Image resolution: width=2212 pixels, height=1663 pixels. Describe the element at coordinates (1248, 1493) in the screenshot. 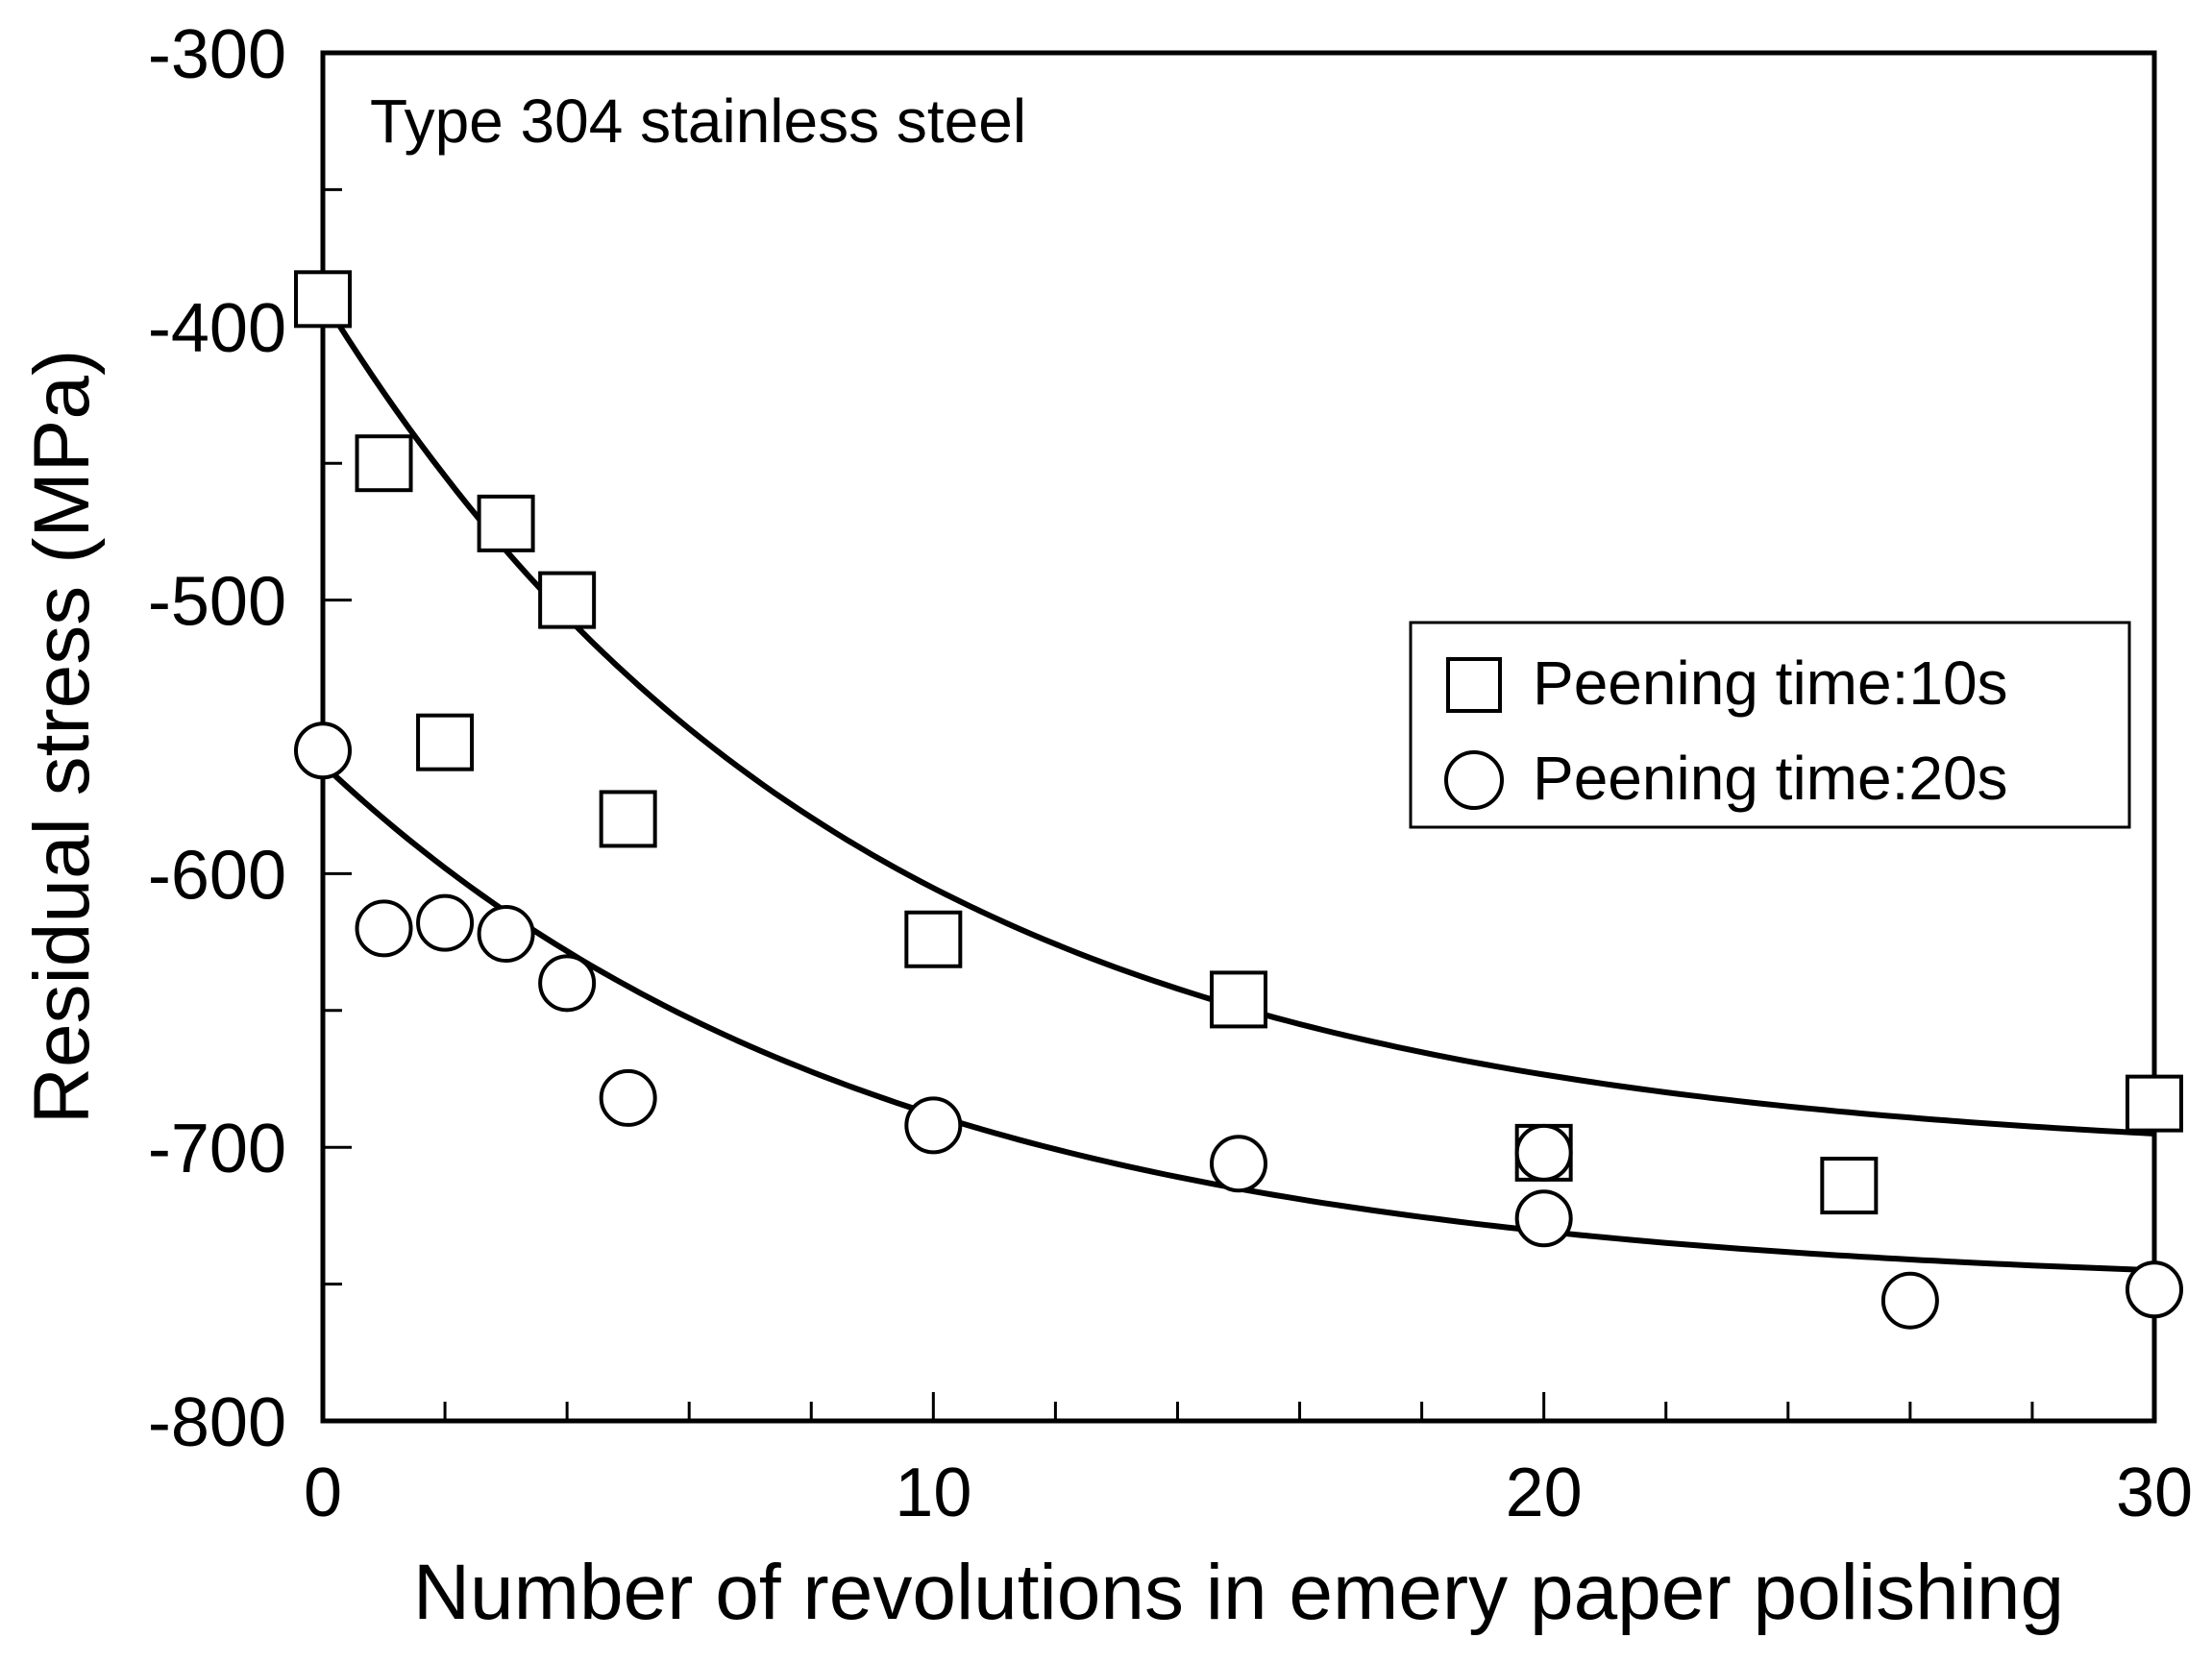

I see `x-tick-labels: 0 10 20 30` at that location.